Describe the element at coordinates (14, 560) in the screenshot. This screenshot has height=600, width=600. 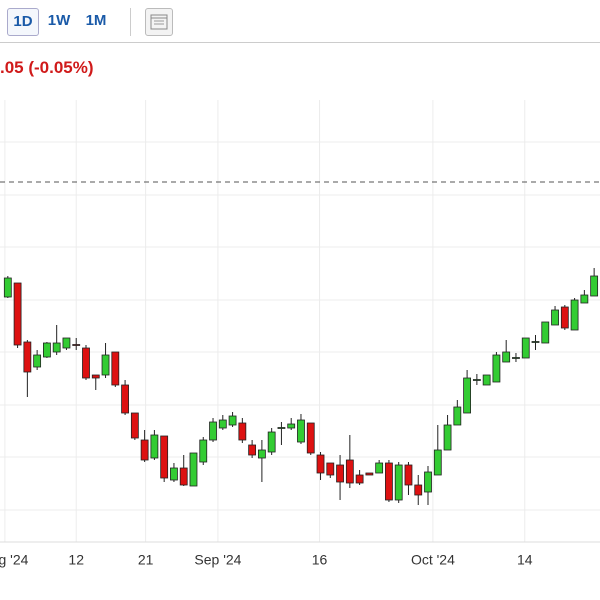
I see `x-tick-label: Aug '24` at that location.